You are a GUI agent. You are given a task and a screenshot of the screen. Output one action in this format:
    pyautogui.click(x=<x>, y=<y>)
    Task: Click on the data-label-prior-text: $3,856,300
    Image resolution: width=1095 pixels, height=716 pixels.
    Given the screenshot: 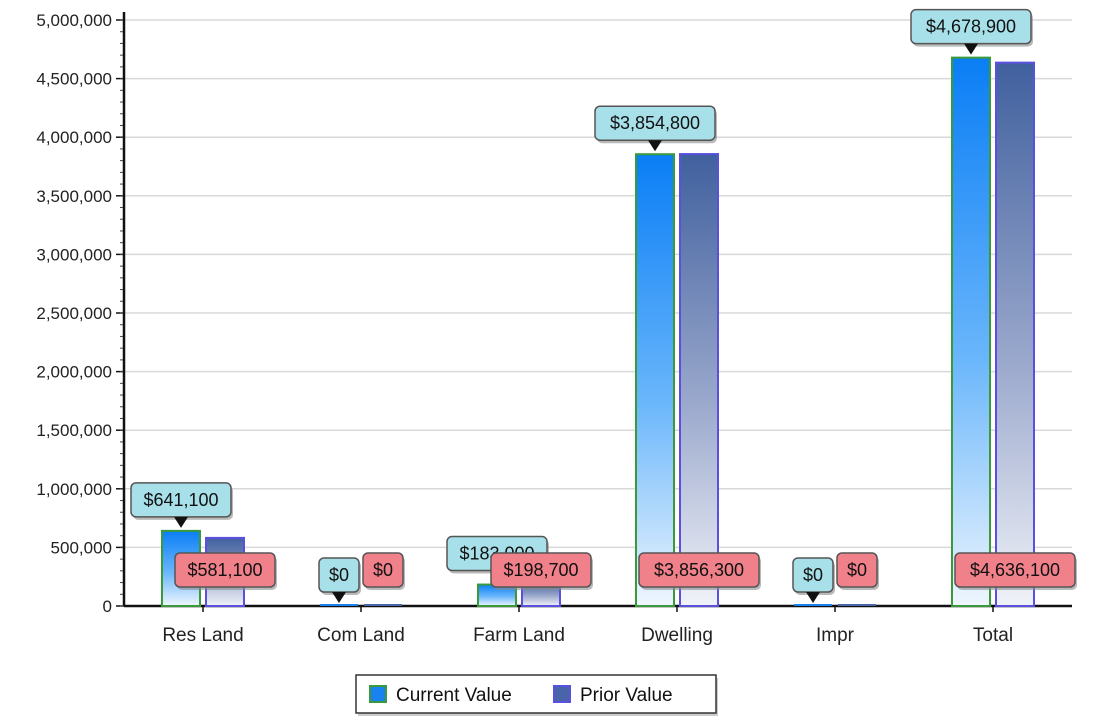 What is the action you would take?
    pyautogui.click(x=699, y=570)
    